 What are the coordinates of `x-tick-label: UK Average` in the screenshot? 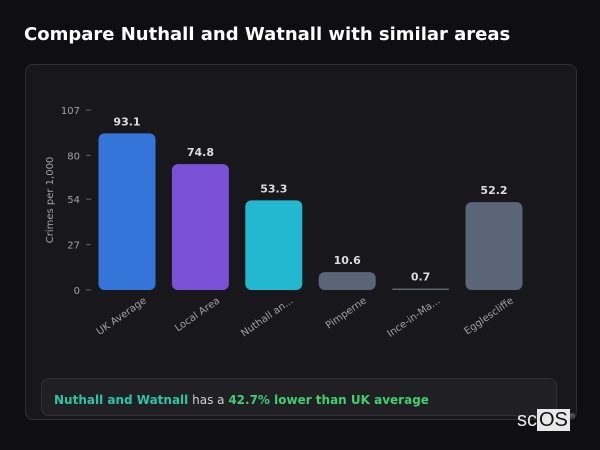 It's located at (122, 316).